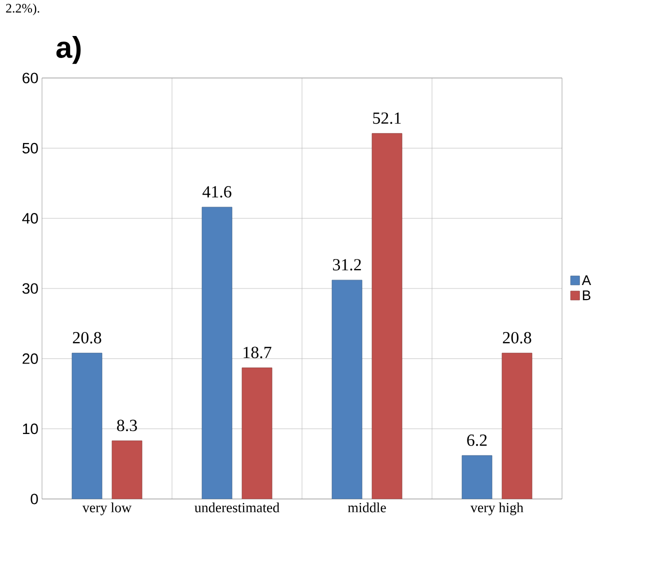 Image resolution: width=650 pixels, height=572 pixels. Describe the element at coordinates (587, 280) in the screenshot. I see `legend-label: A` at that location.